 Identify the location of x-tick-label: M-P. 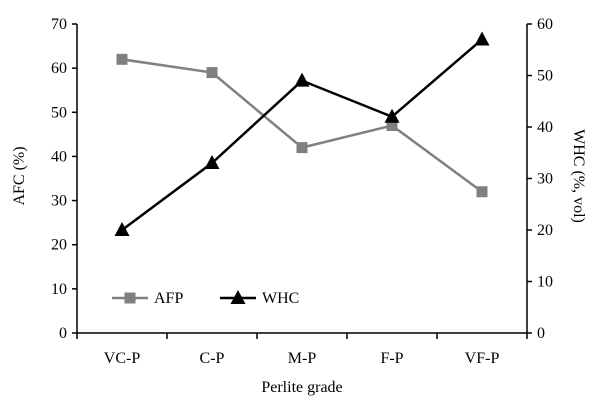
(302, 358).